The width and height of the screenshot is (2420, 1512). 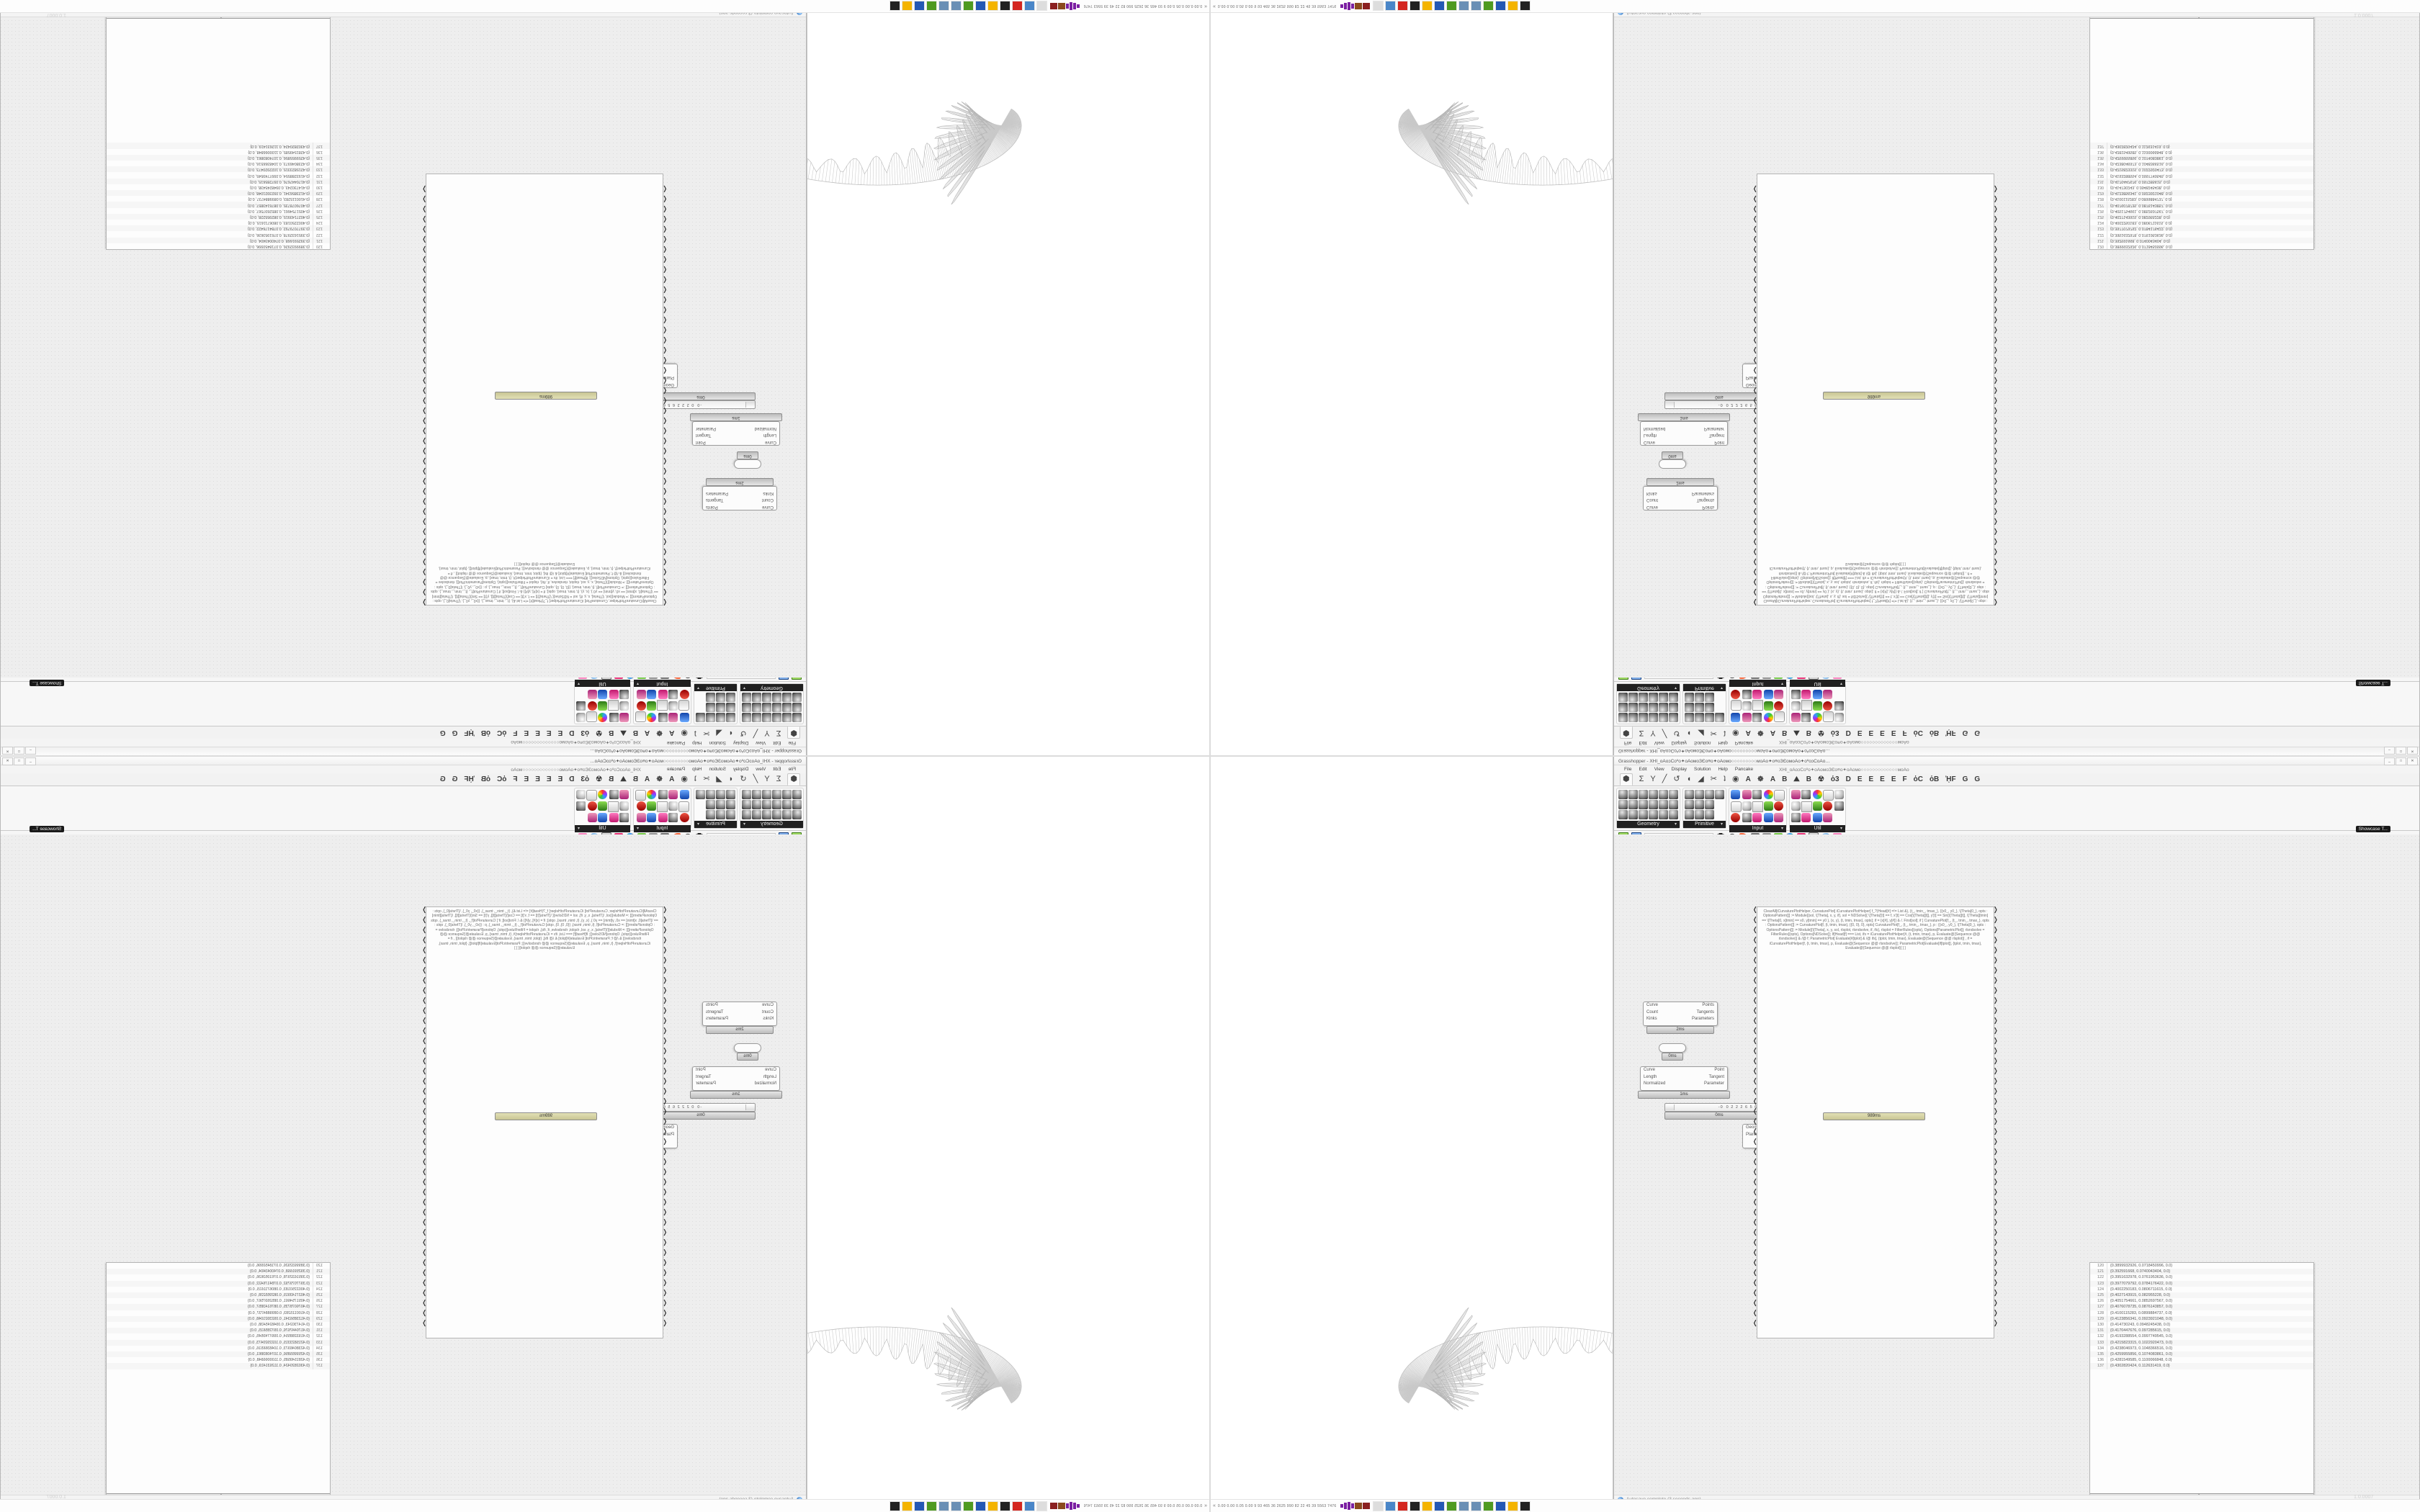 What do you see at coordinates (611, 733) in the screenshot?
I see `tab-addon-b2: B` at bounding box center [611, 733].